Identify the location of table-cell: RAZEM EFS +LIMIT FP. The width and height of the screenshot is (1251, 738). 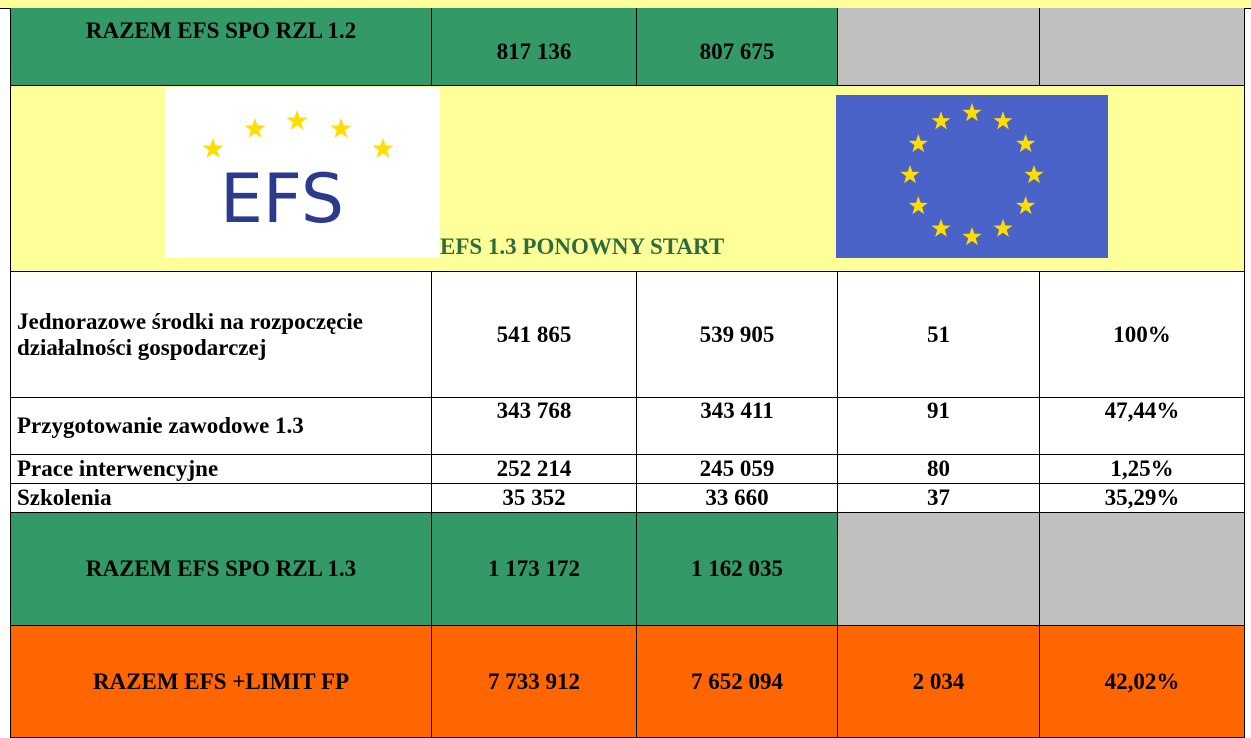
(221, 682).